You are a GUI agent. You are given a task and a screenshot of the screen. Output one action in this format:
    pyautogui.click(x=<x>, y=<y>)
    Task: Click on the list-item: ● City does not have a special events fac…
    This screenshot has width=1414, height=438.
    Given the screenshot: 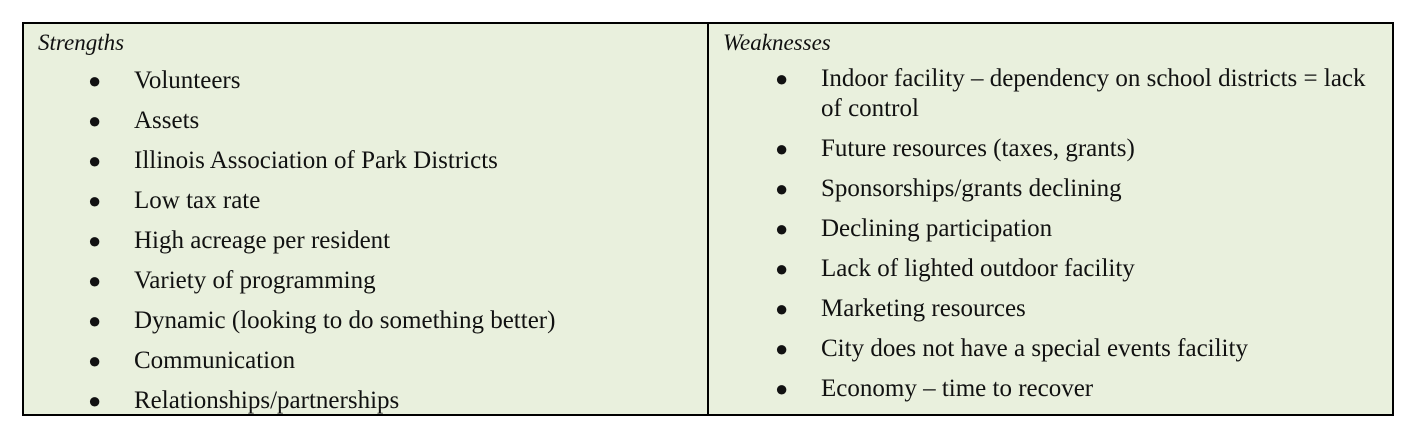 What is the action you would take?
    pyautogui.click(x=1057, y=349)
    